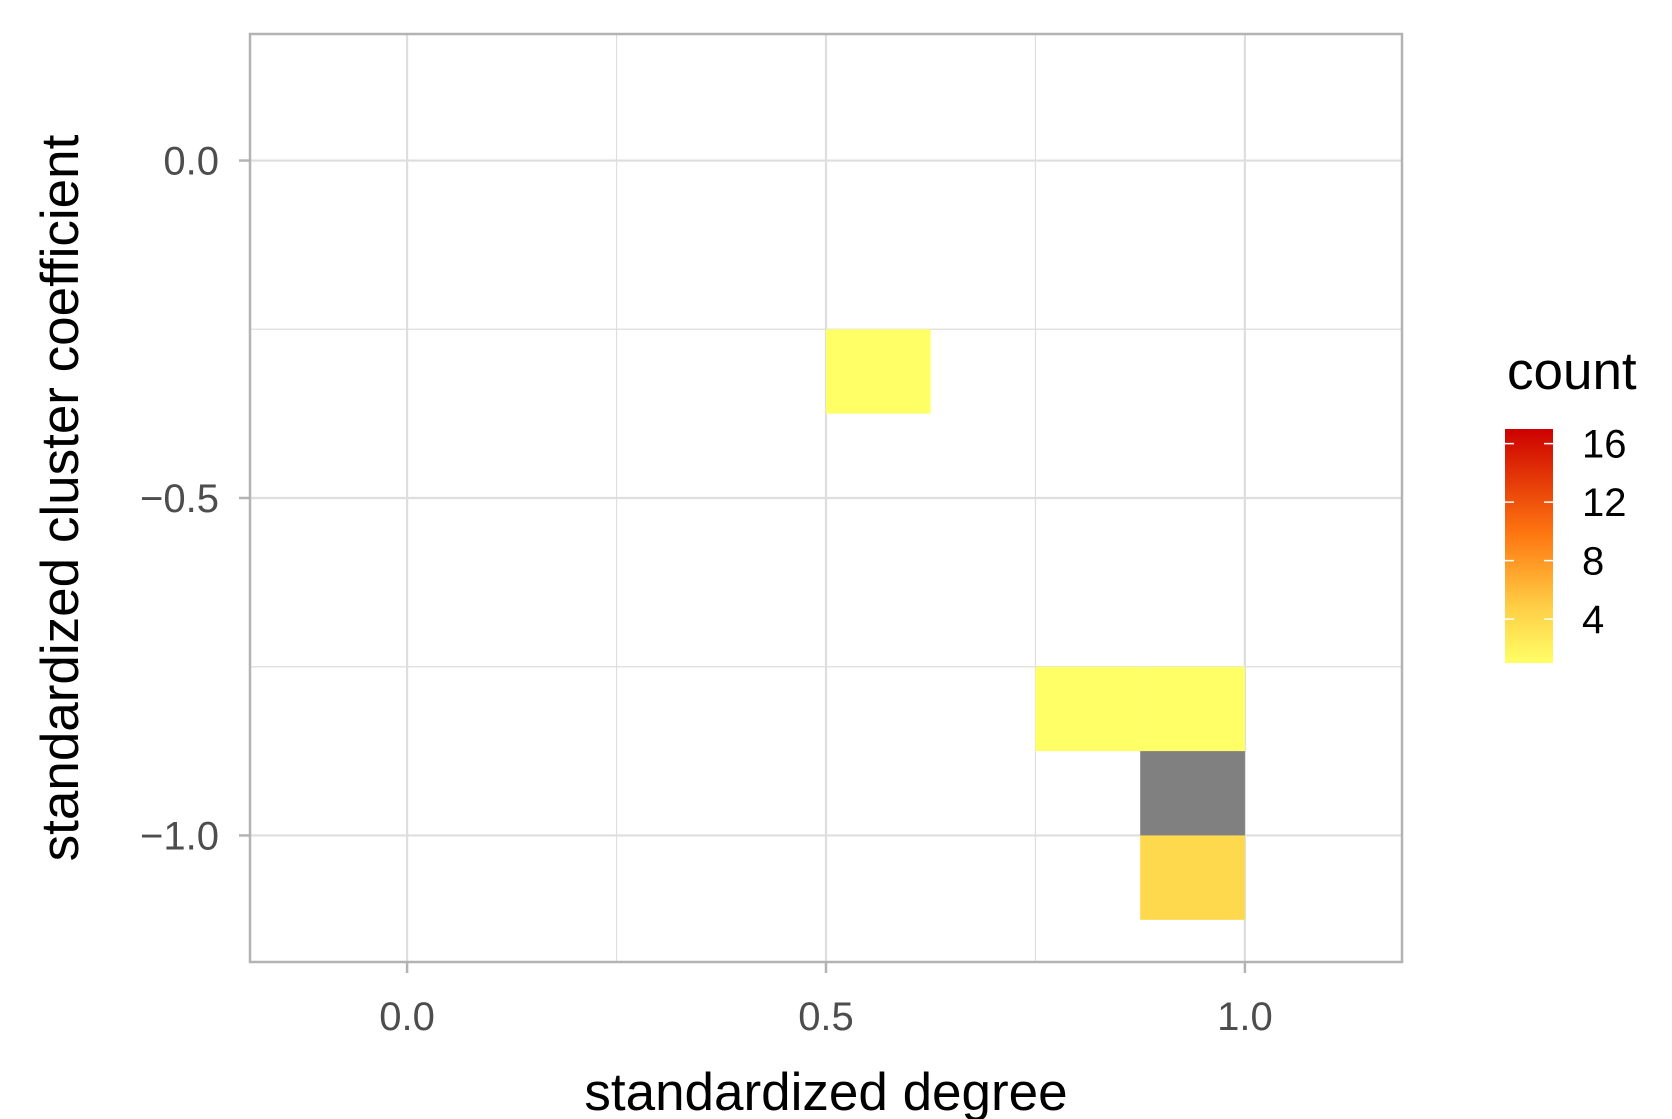 The image size is (1672, 1119). I want to click on legend-colorbar, so click(1529, 546).